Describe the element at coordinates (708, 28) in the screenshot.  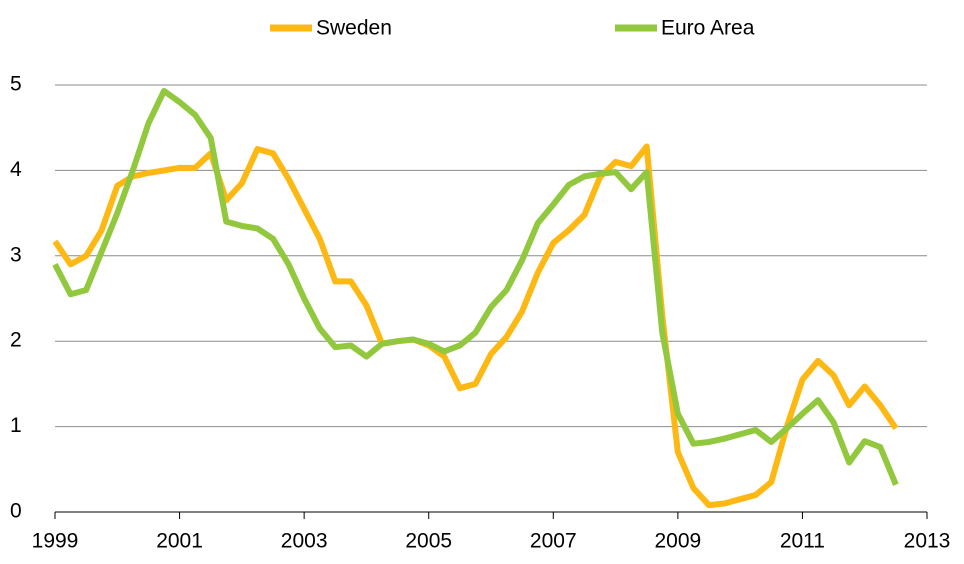
I see `legend-label: Euro Area` at that location.